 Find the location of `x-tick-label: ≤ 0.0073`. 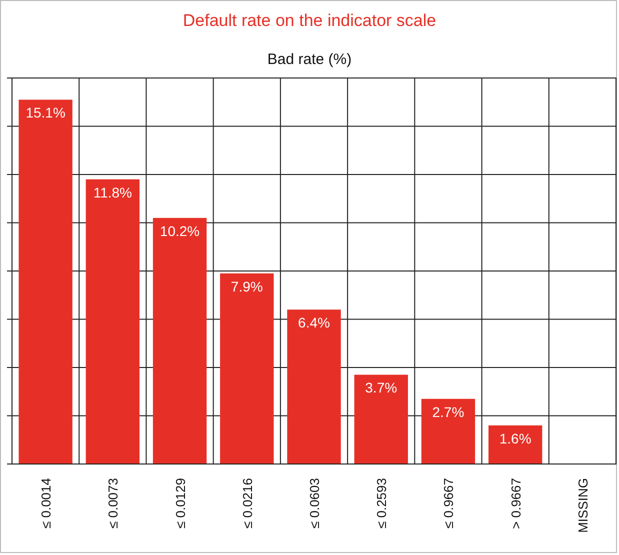

x-tick-label: ≤ 0.0073 is located at coordinates (113, 503).